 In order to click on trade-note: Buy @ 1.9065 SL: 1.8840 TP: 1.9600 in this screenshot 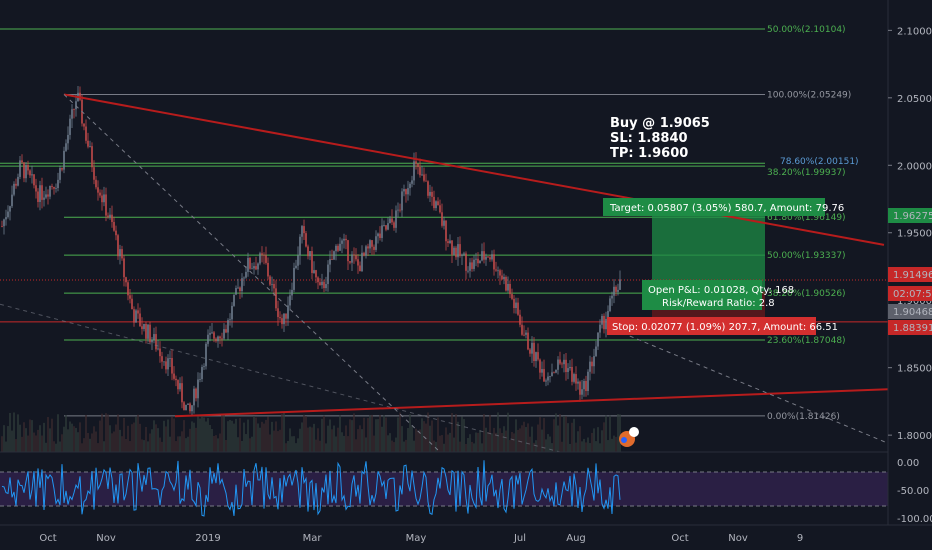, I will do `click(660, 138)`.